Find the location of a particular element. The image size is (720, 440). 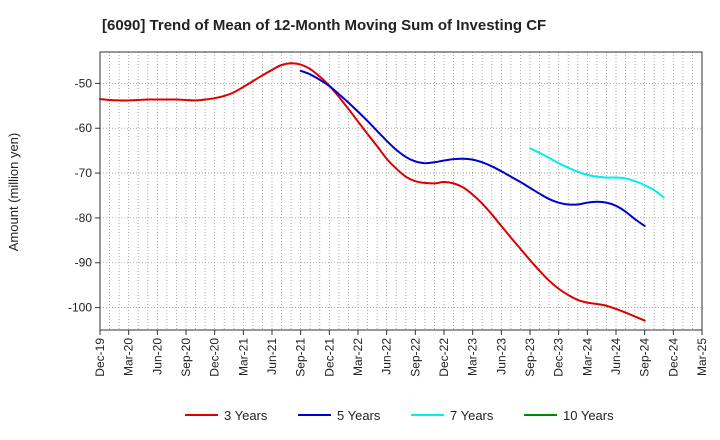

x-tick-label: Mar-20 is located at coordinates (129, 357).